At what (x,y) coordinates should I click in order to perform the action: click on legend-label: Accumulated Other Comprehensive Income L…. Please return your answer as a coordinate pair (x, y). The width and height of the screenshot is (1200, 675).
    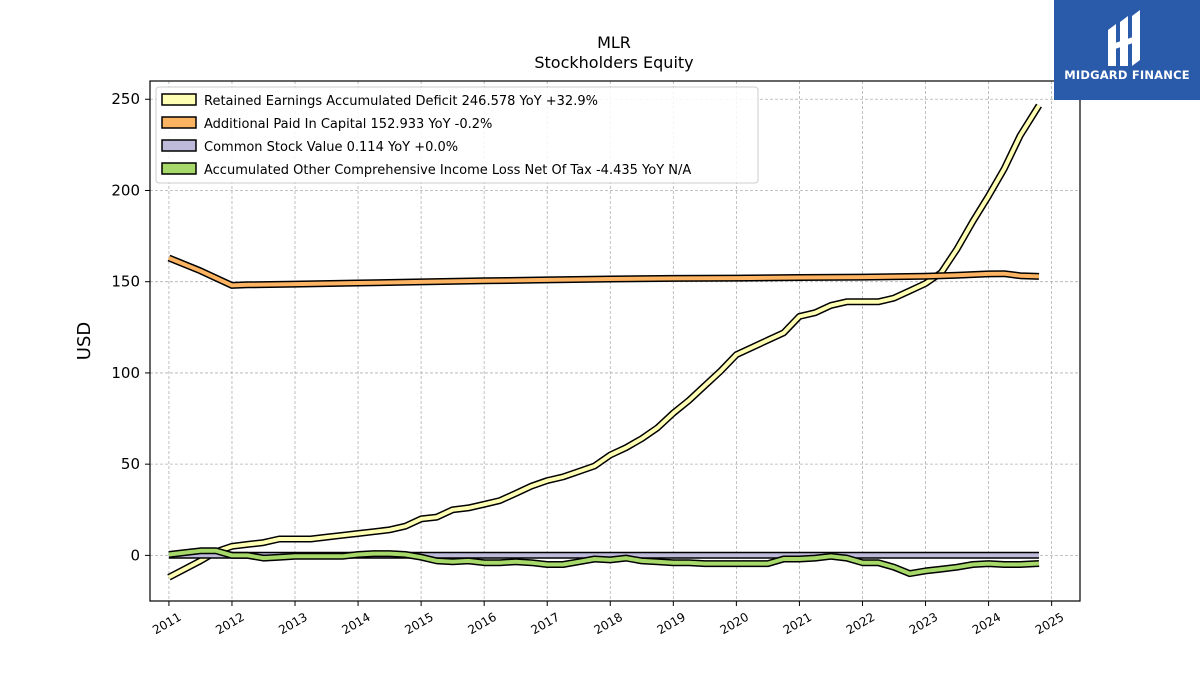
    Looking at the image, I should click on (447, 170).